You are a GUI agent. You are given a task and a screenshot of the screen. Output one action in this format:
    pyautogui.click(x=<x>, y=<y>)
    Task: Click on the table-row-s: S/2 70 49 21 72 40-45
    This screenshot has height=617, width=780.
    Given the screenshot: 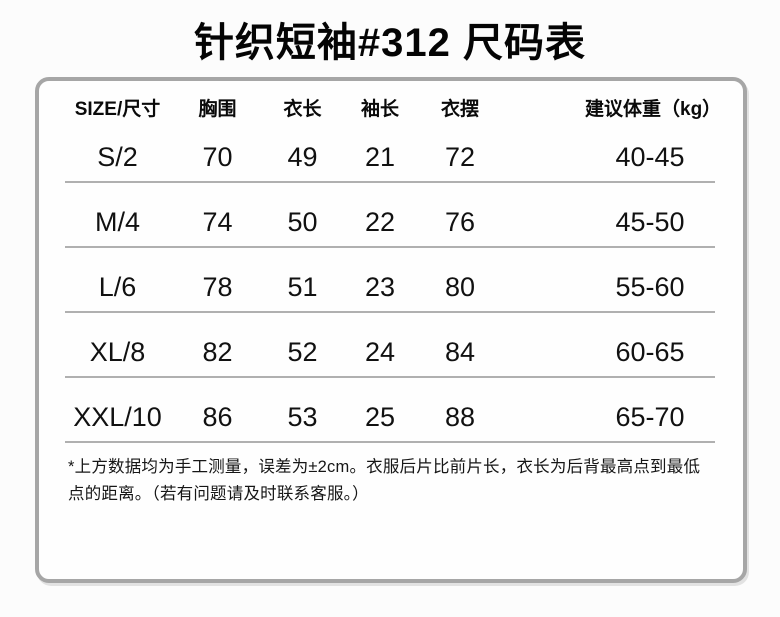 What is the action you would take?
    pyautogui.click(x=390, y=152)
    